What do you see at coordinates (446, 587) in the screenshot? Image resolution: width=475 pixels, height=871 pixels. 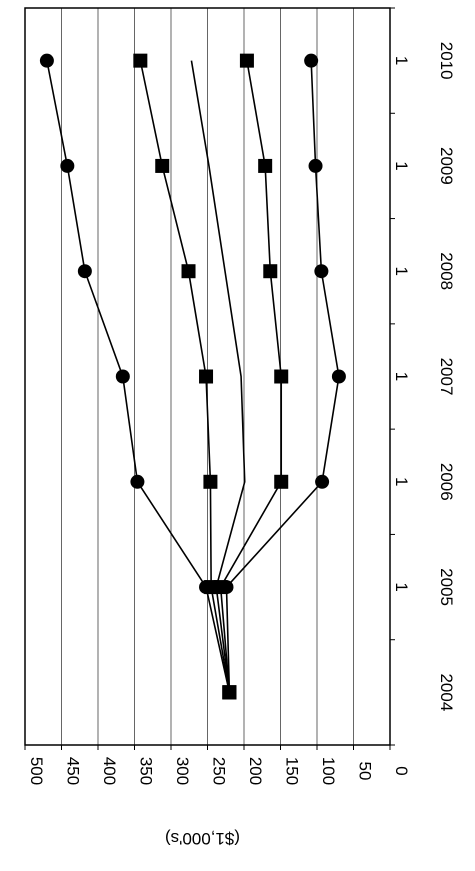 I see `year-label: 2005` at bounding box center [446, 587].